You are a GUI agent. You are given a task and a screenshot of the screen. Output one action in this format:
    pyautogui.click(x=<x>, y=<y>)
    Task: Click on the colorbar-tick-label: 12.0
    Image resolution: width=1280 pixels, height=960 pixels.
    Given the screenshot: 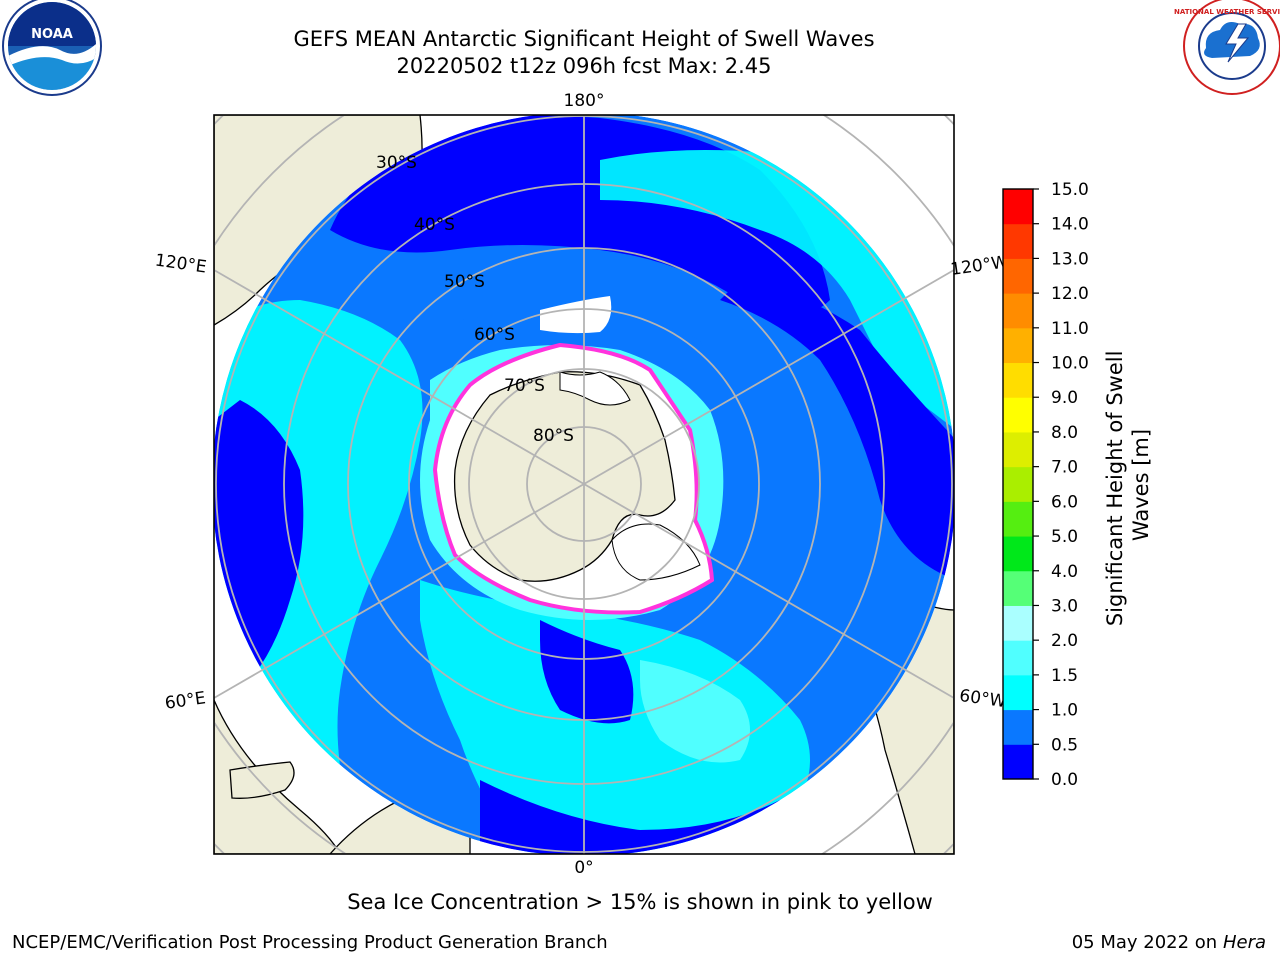 What is the action you would take?
    pyautogui.click(x=1070, y=294)
    